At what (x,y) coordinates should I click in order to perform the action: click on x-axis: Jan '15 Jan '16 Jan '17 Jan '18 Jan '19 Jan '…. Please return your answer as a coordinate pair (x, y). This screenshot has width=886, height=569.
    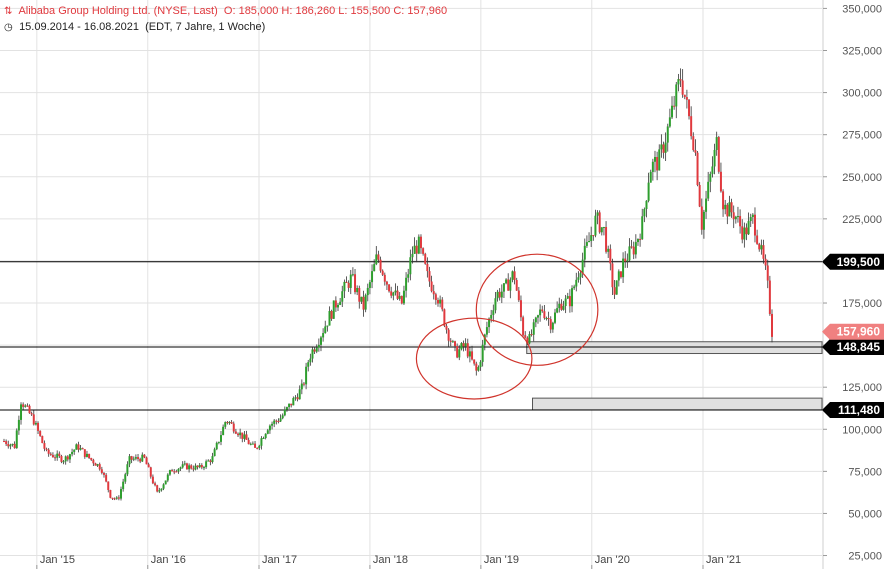
    Looking at the image, I should click on (388, 561).